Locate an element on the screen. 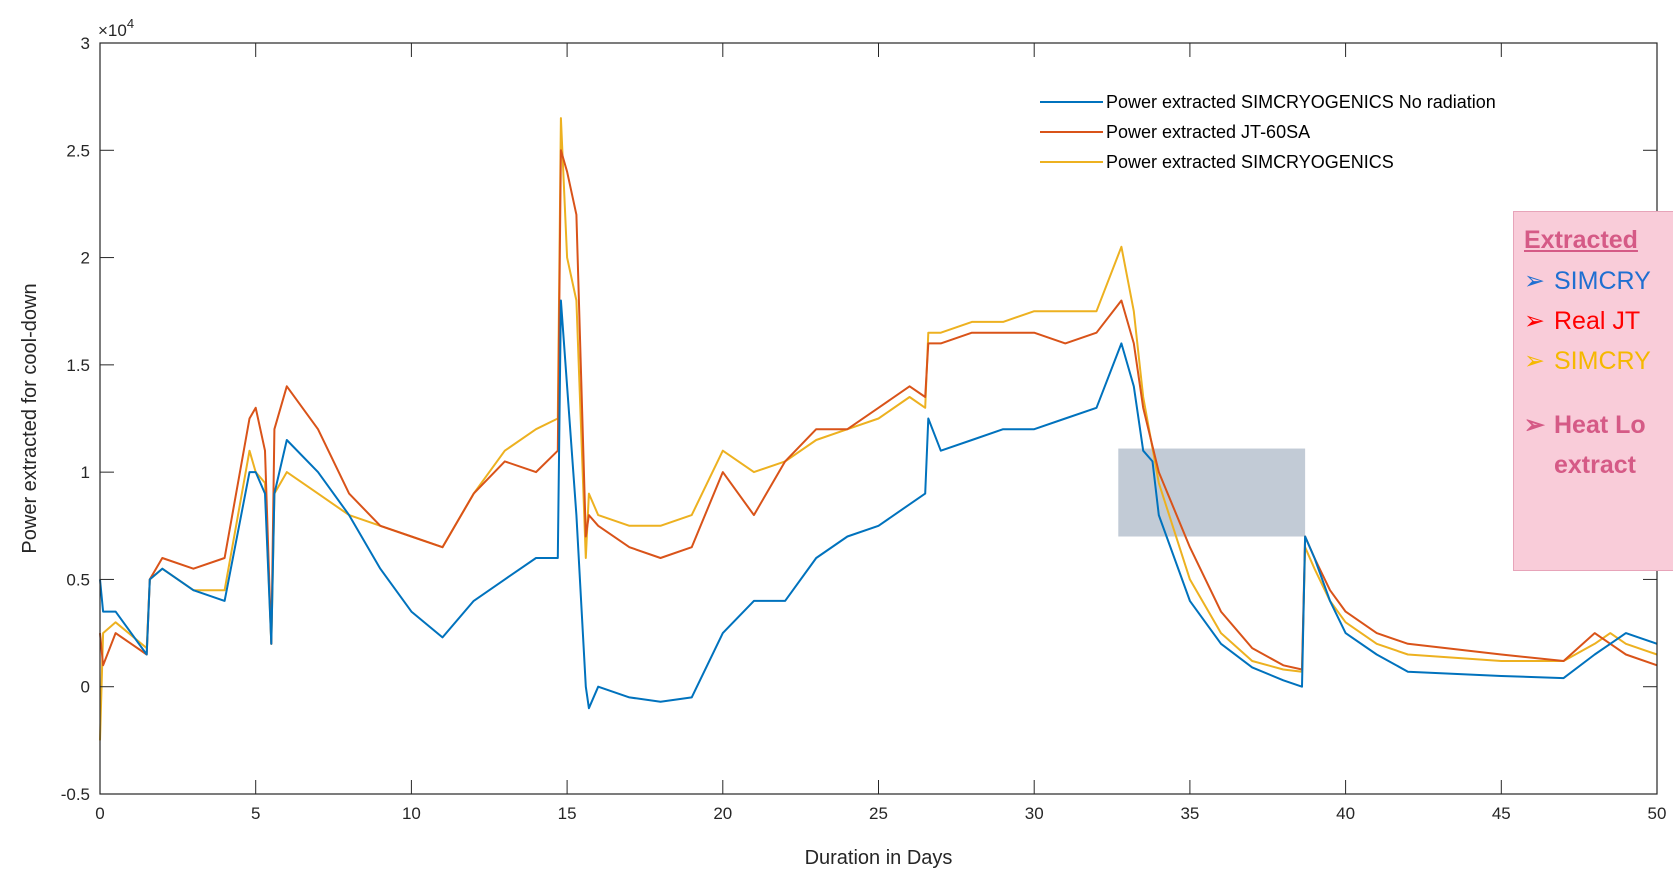 This screenshot has height=874, width=1673. callout-item-text: Real JT is located at coordinates (1597, 321).